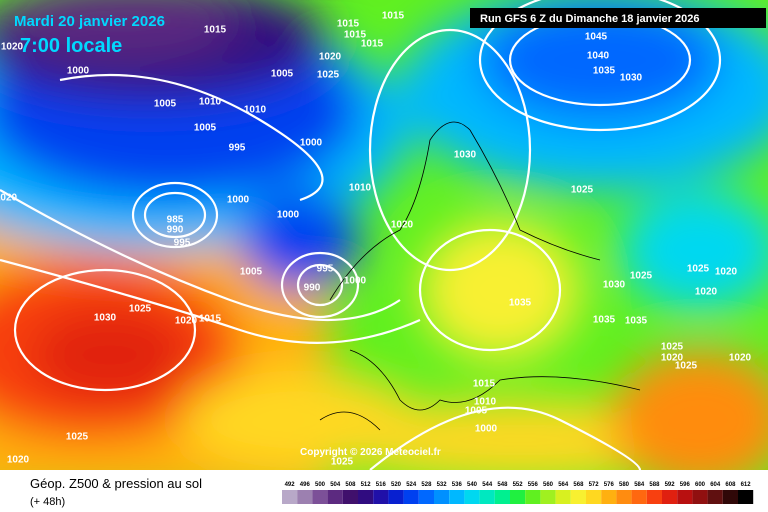 The image size is (768, 512). I want to click on scale-label: 516, so click(381, 485).